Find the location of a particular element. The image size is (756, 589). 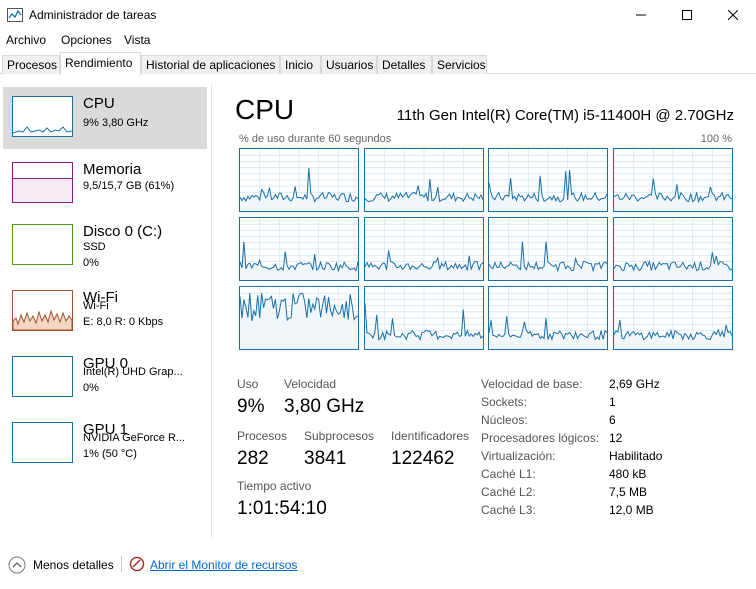

spec-label: Sockets: is located at coordinates (504, 402).